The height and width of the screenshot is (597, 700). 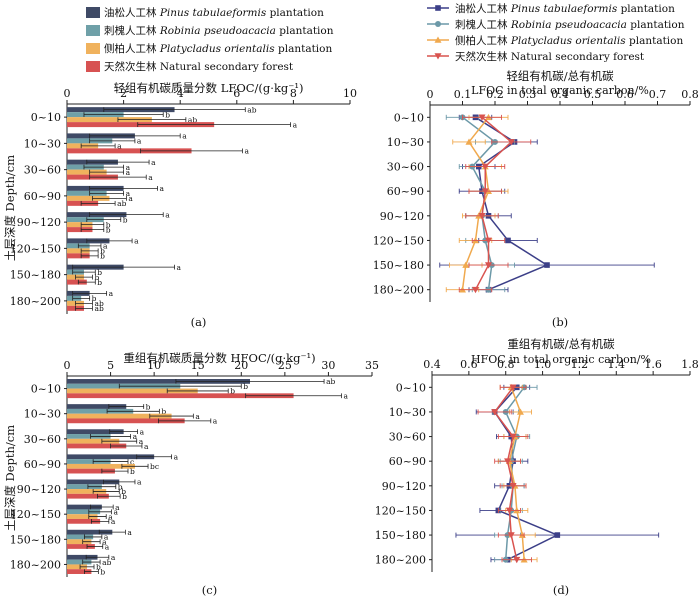 What do you see at coordinates (560, 322) in the screenshot?
I see `panel-label: (b)` at bounding box center [560, 322].